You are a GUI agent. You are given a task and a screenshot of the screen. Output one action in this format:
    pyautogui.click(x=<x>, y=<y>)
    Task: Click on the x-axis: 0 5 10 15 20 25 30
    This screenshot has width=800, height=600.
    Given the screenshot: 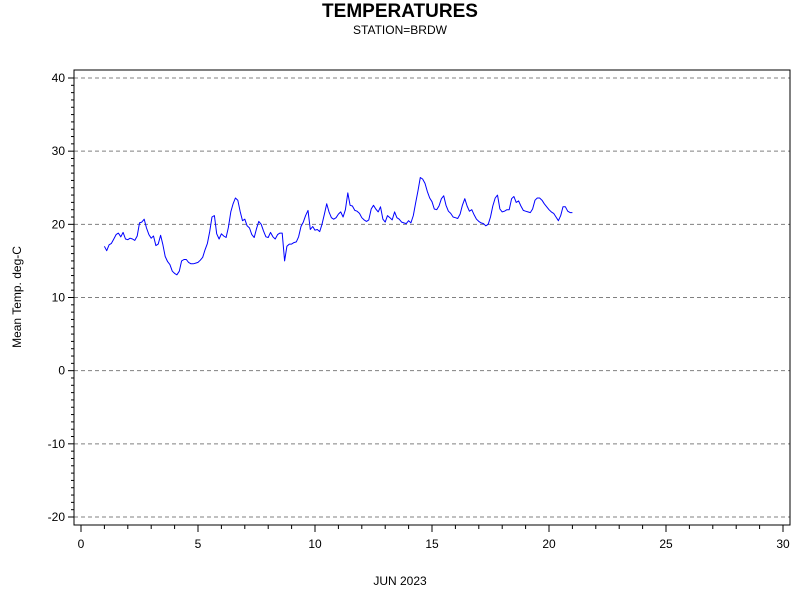 What is the action you would take?
    pyautogui.click(x=434, y=538)
    